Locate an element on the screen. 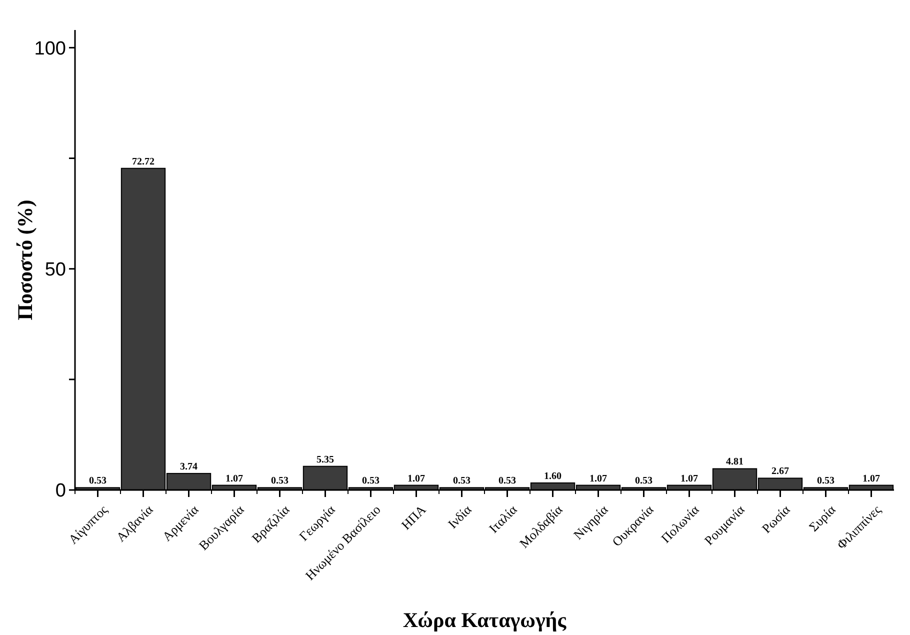 The width and height of the screenshot is (910, 635). data-label: 2.67 is located at coordinates (780, 472).